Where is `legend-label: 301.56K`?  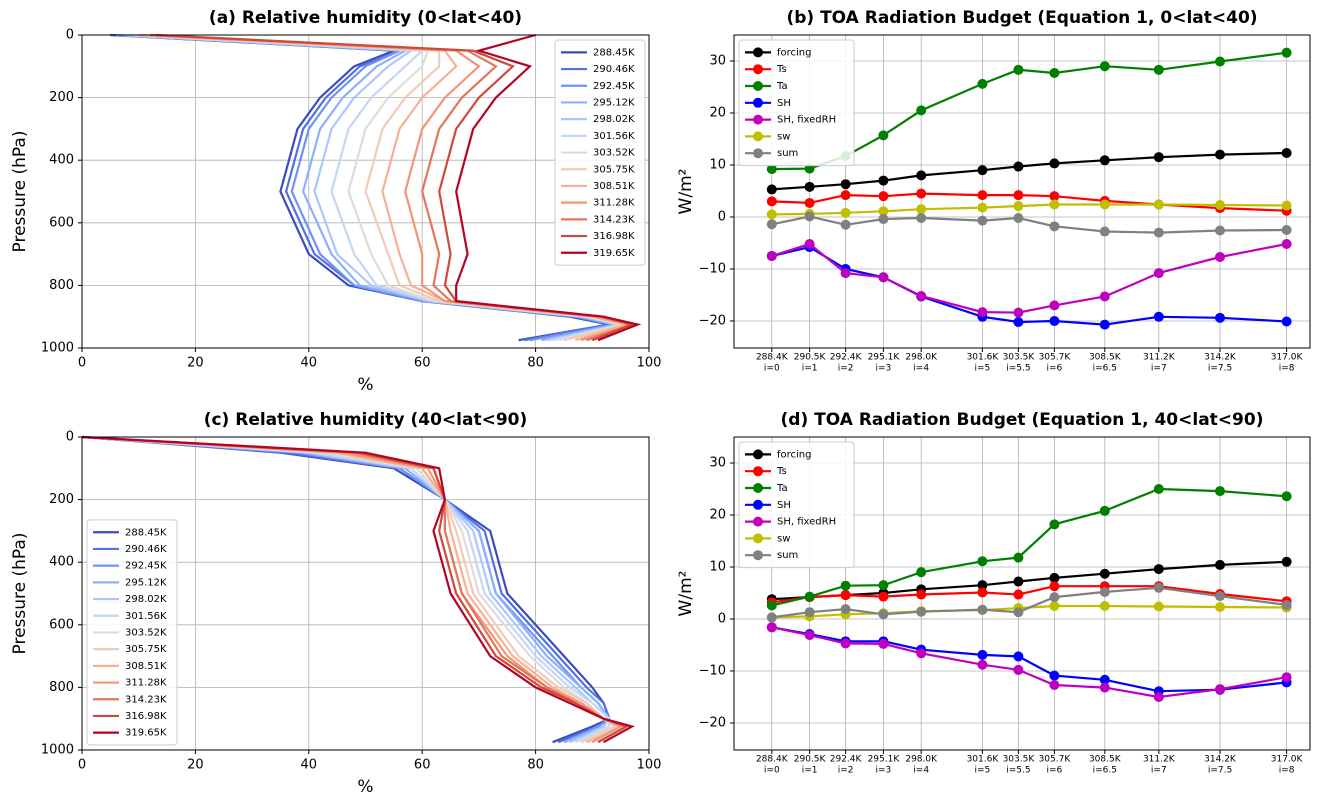
legend-label: 301.56K is located at coordinates (614, 136).